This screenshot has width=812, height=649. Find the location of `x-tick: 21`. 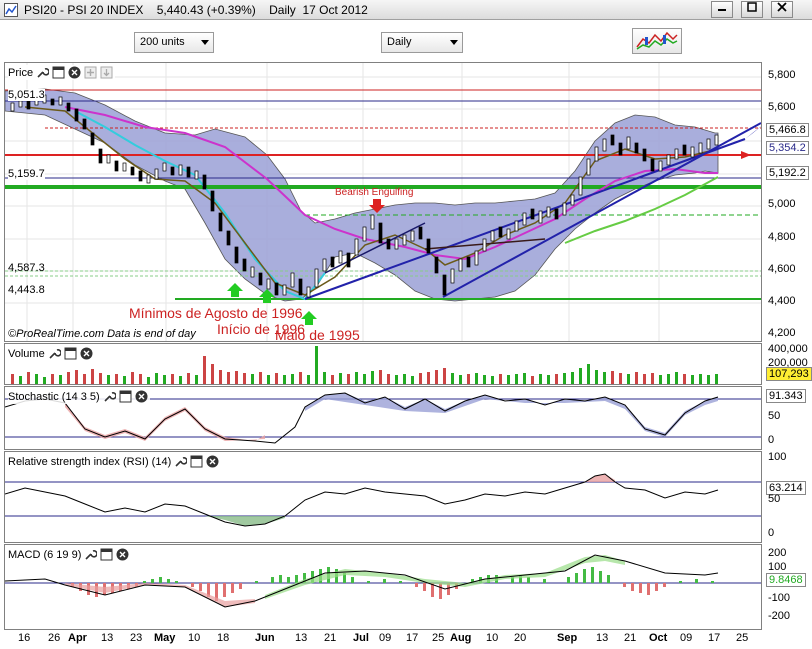

x-tick: 21 is located at coordinates (330, 638).